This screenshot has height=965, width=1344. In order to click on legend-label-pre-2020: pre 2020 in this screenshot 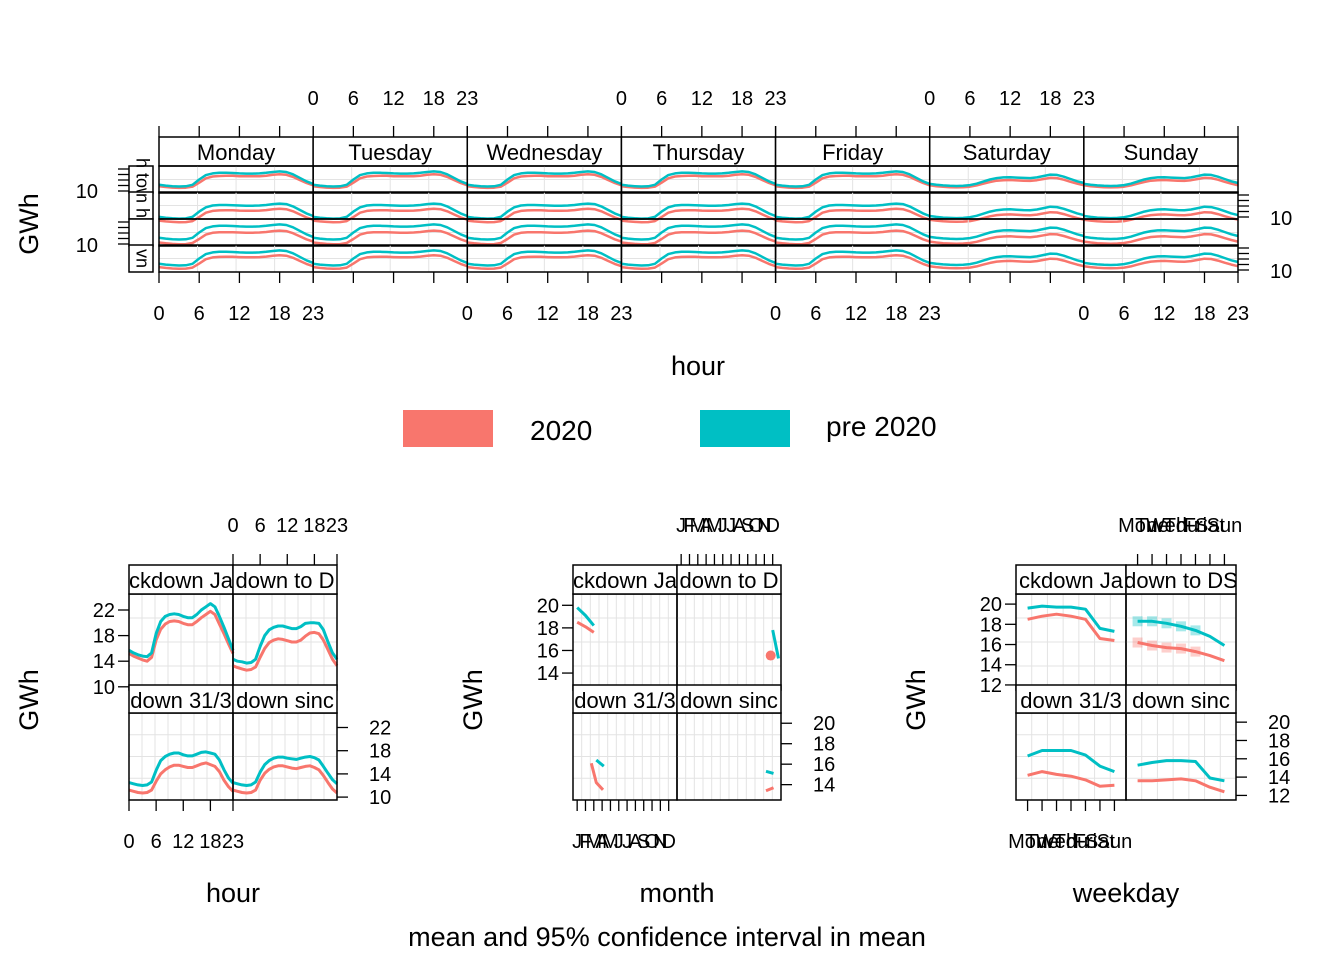, I will do `click(881, 426)`.